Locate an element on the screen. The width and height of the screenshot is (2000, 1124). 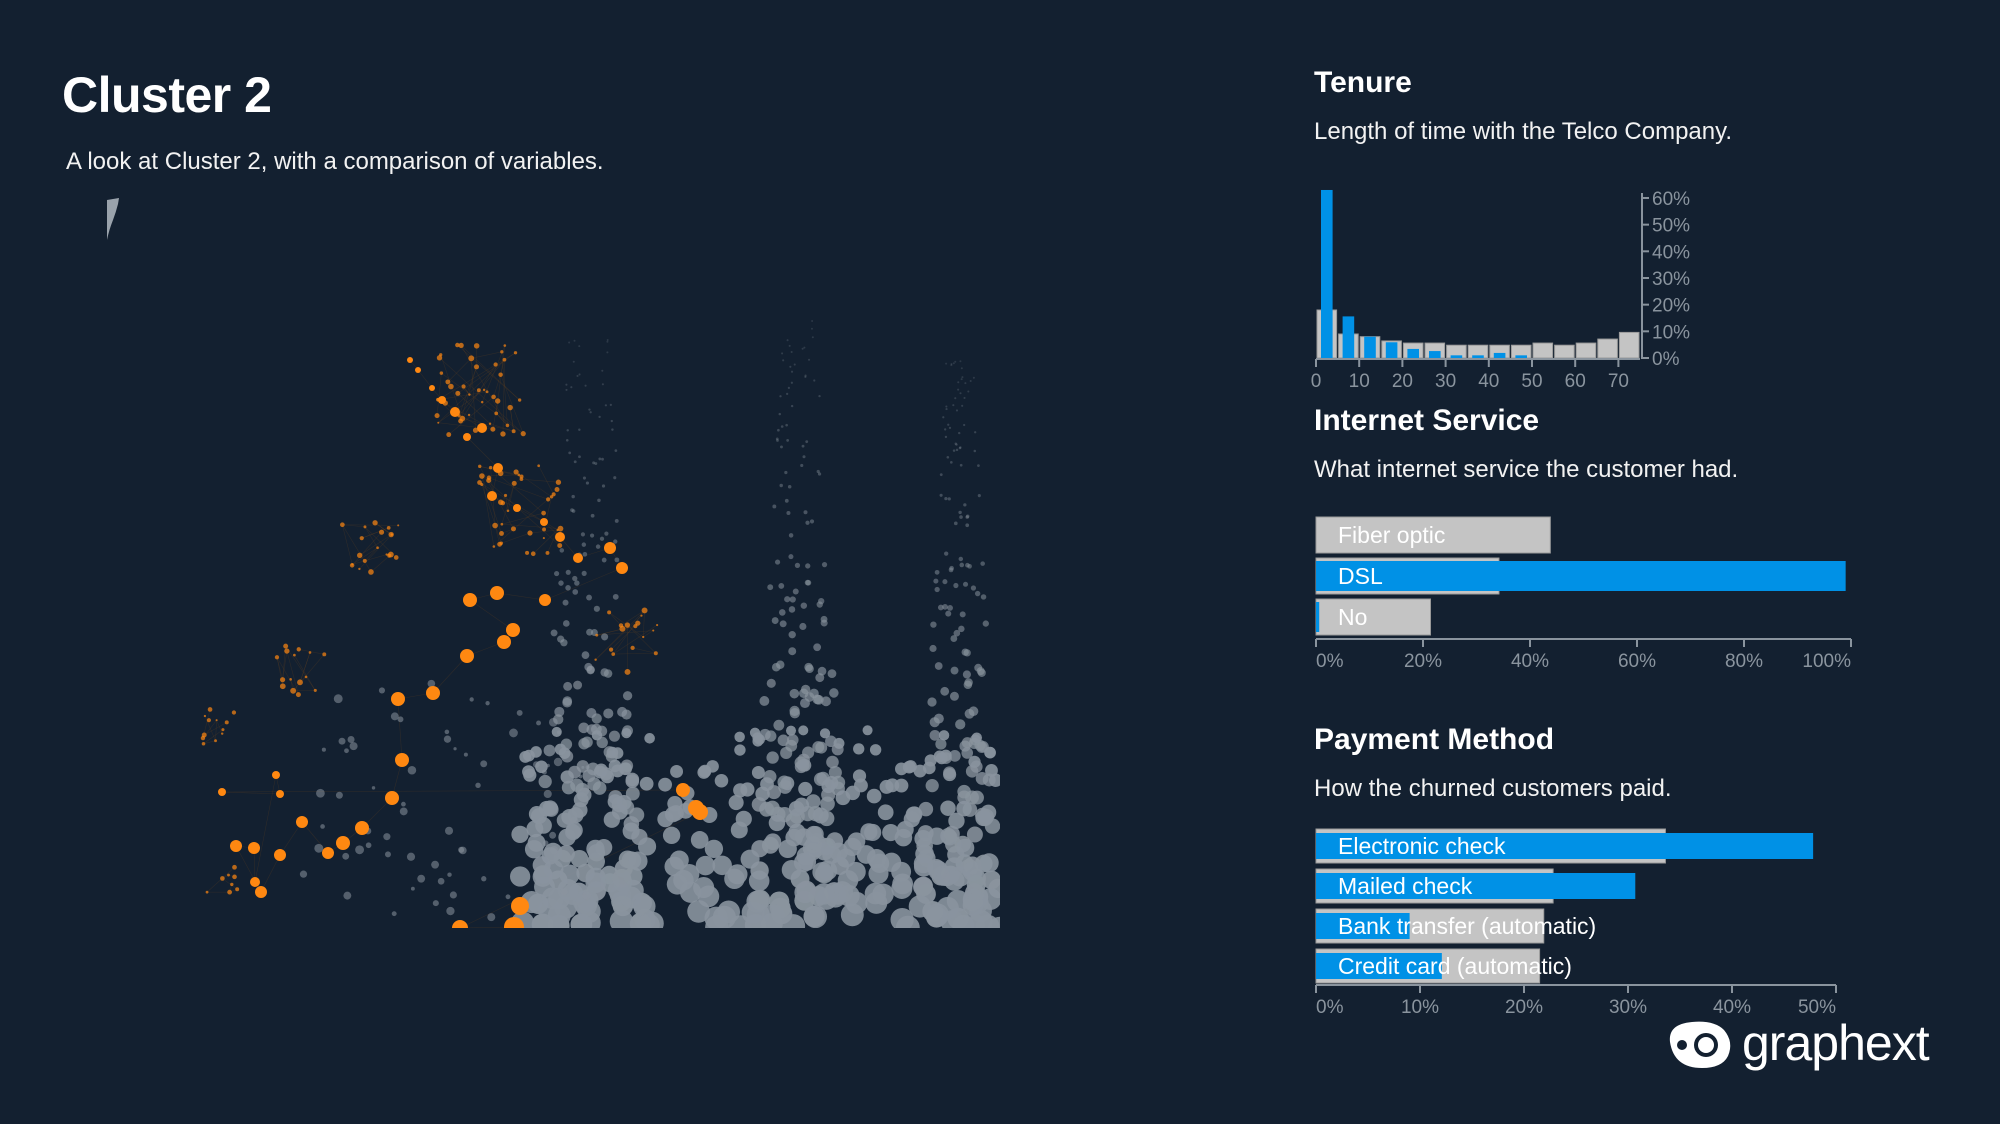
svg-text: 100% is located at coordinates (1826, 661).